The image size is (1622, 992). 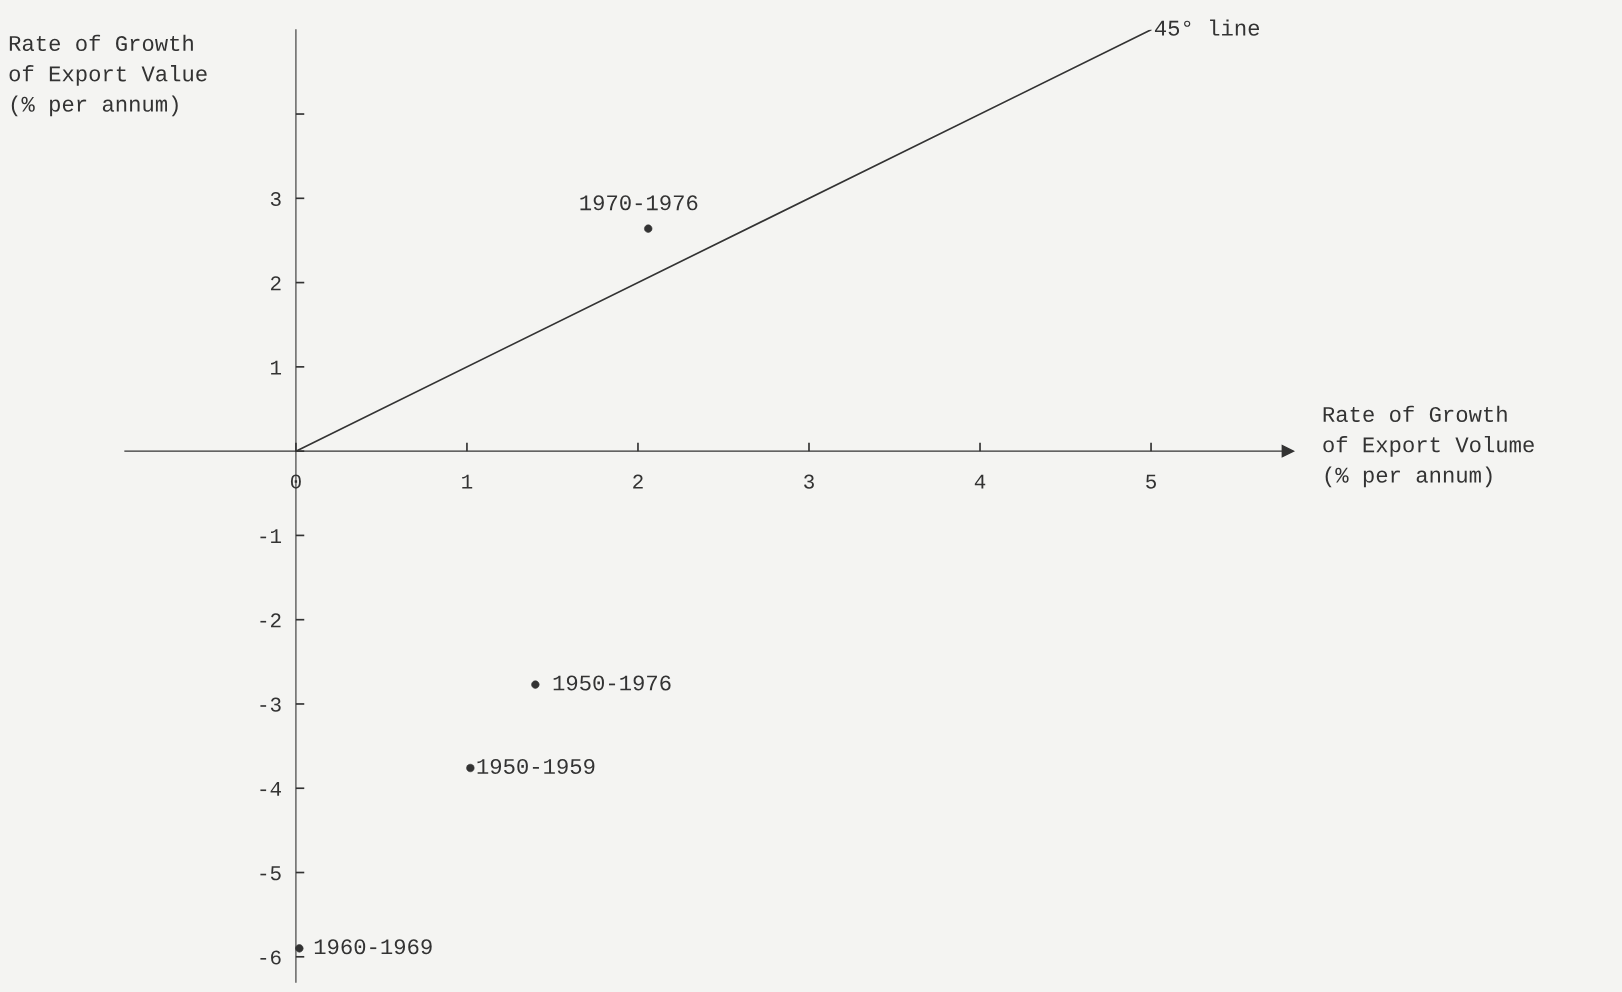 What do you see at coordinates (276, 367) in the screenshot?
I see `y-tick-label: 1` at bounding box center [276, 367].